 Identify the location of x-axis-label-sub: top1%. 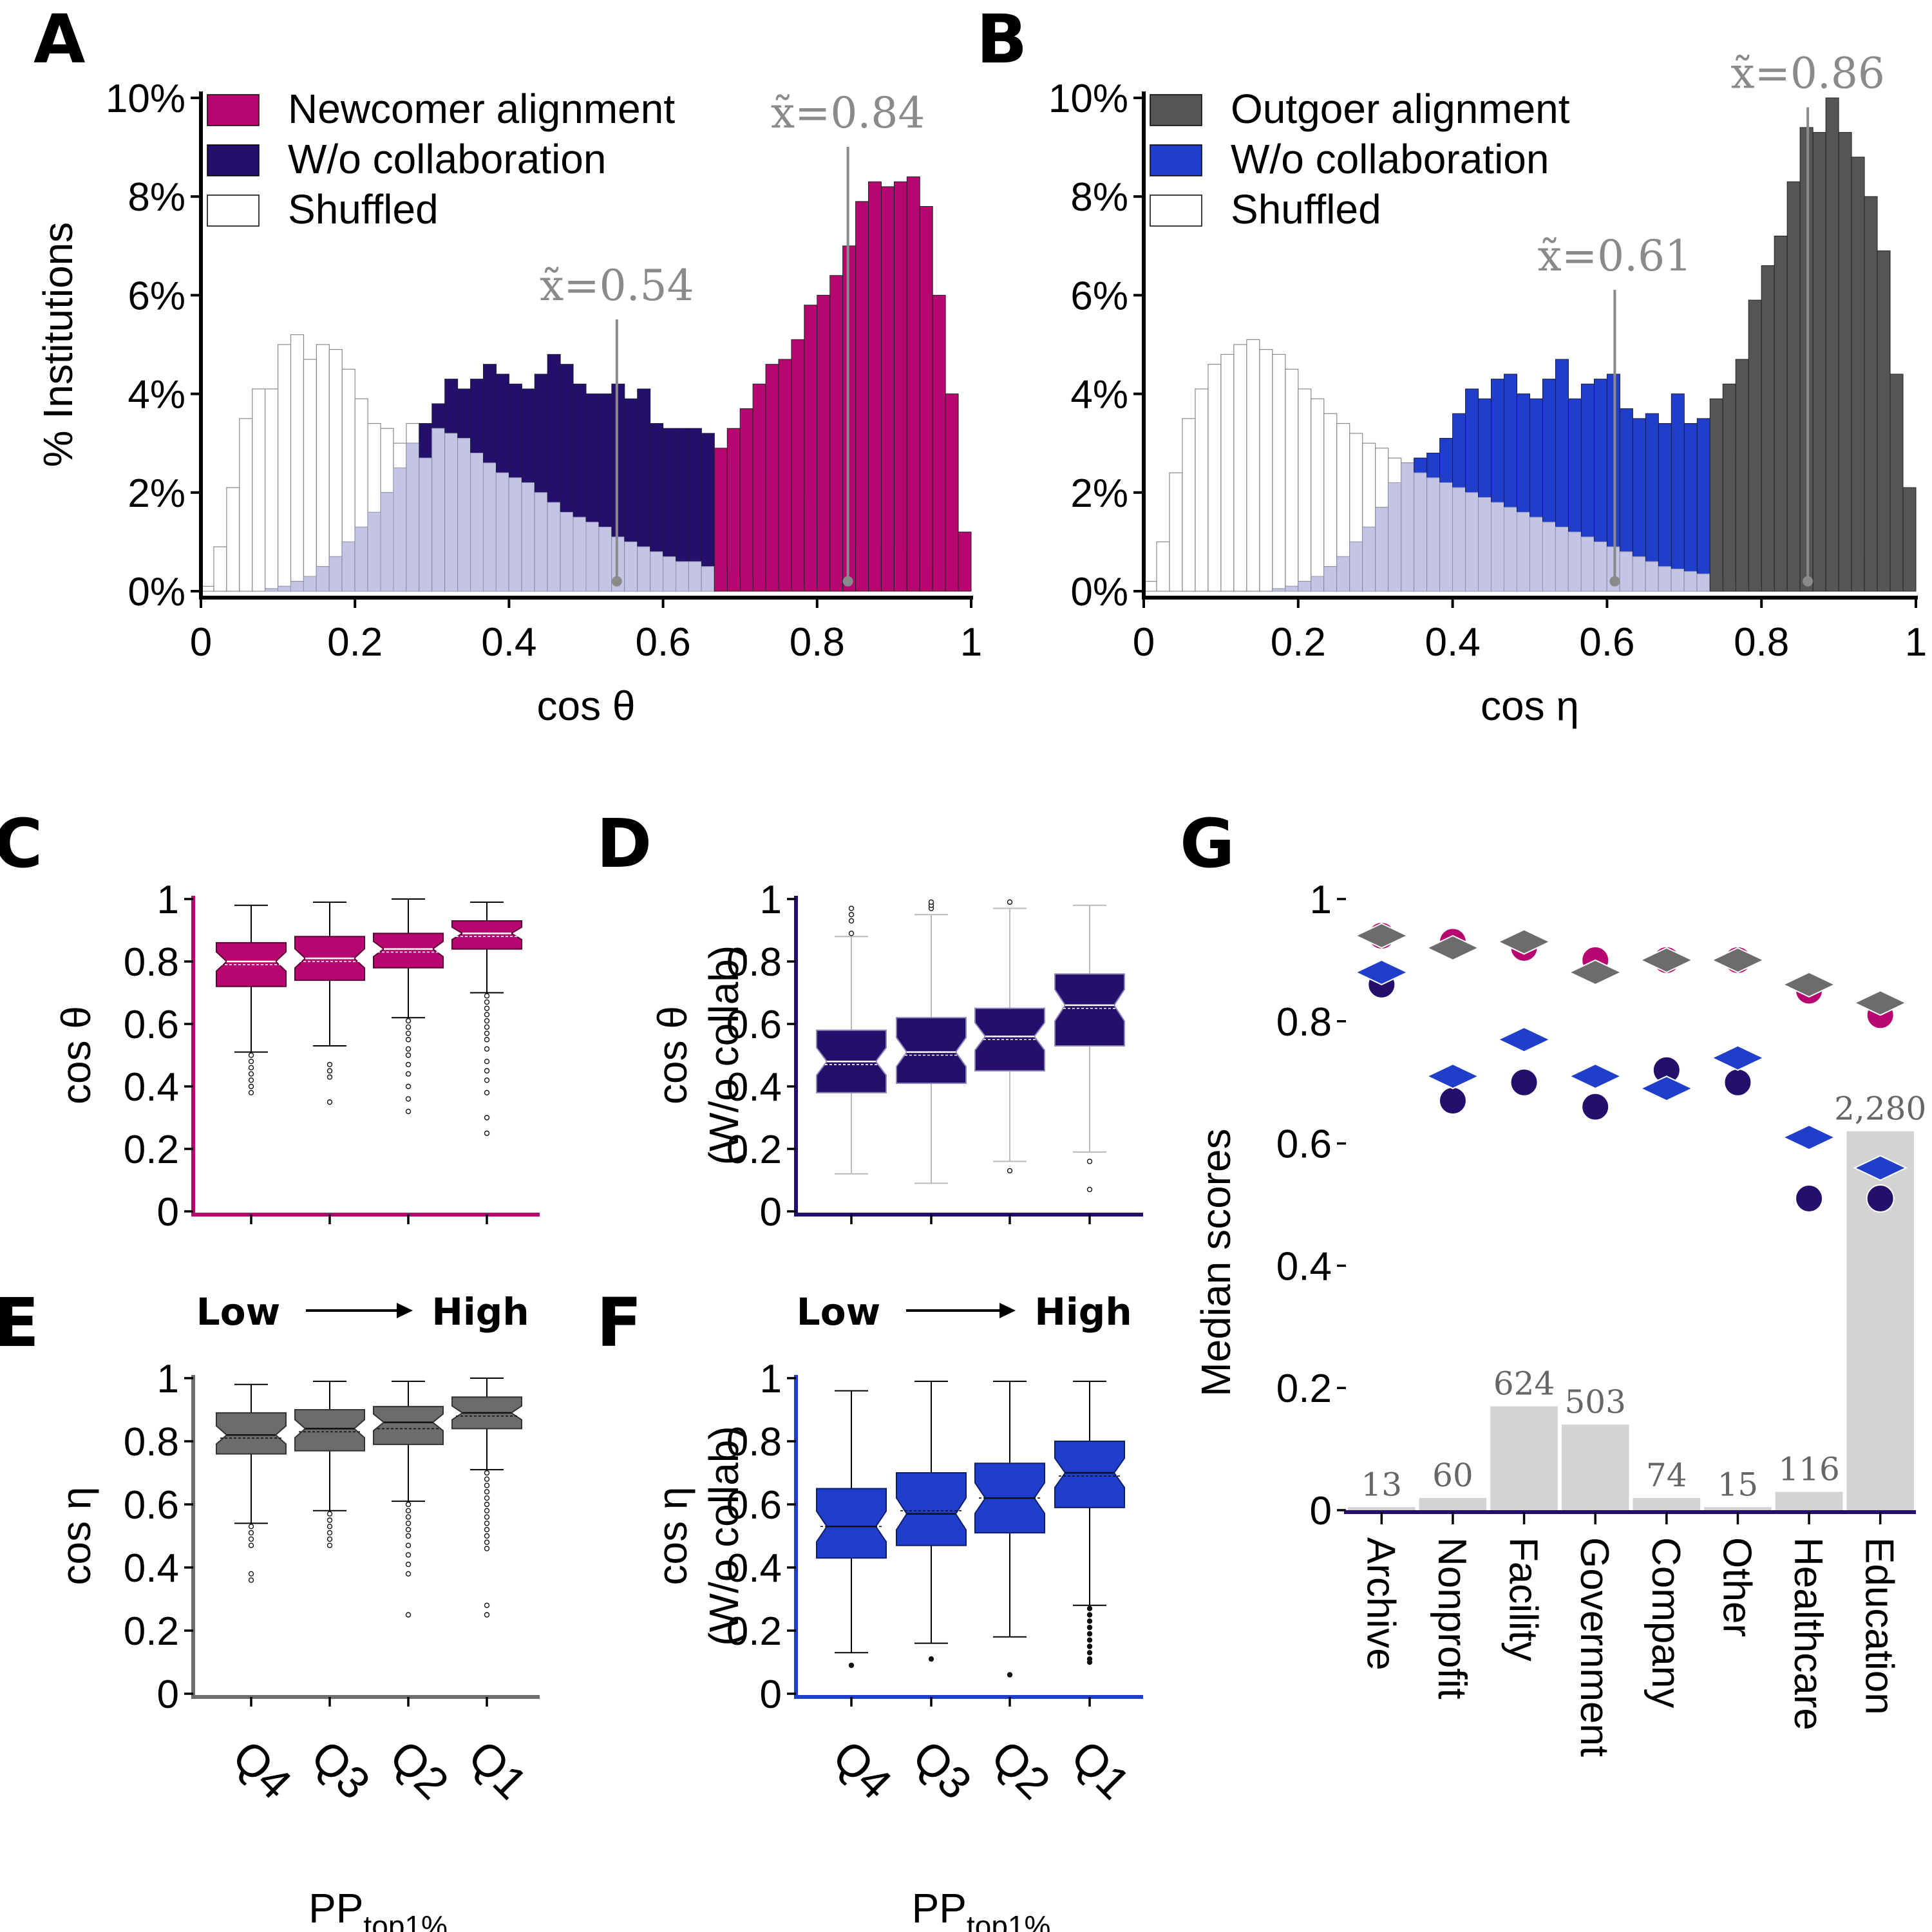
(1008, 1921).